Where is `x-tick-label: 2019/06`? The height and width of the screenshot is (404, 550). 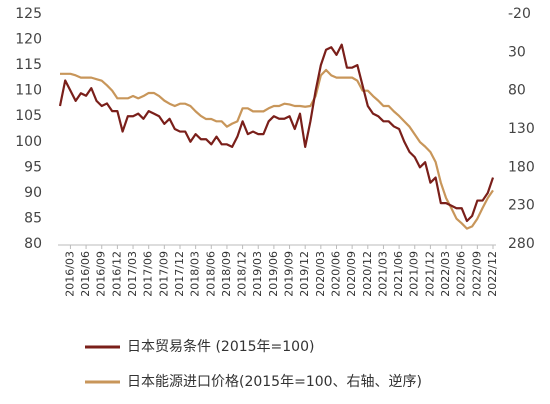
x-tick-label: 2019/06 is located at coordinates (273, 274).